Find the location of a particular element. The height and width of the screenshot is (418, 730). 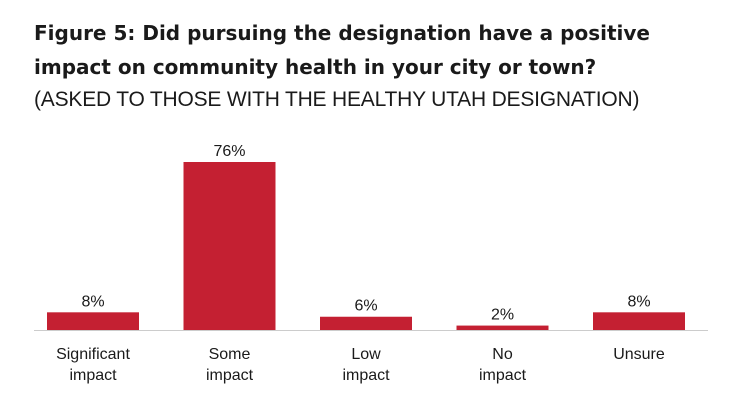

value-label-0: 8% is located at coordinates (92, 301).